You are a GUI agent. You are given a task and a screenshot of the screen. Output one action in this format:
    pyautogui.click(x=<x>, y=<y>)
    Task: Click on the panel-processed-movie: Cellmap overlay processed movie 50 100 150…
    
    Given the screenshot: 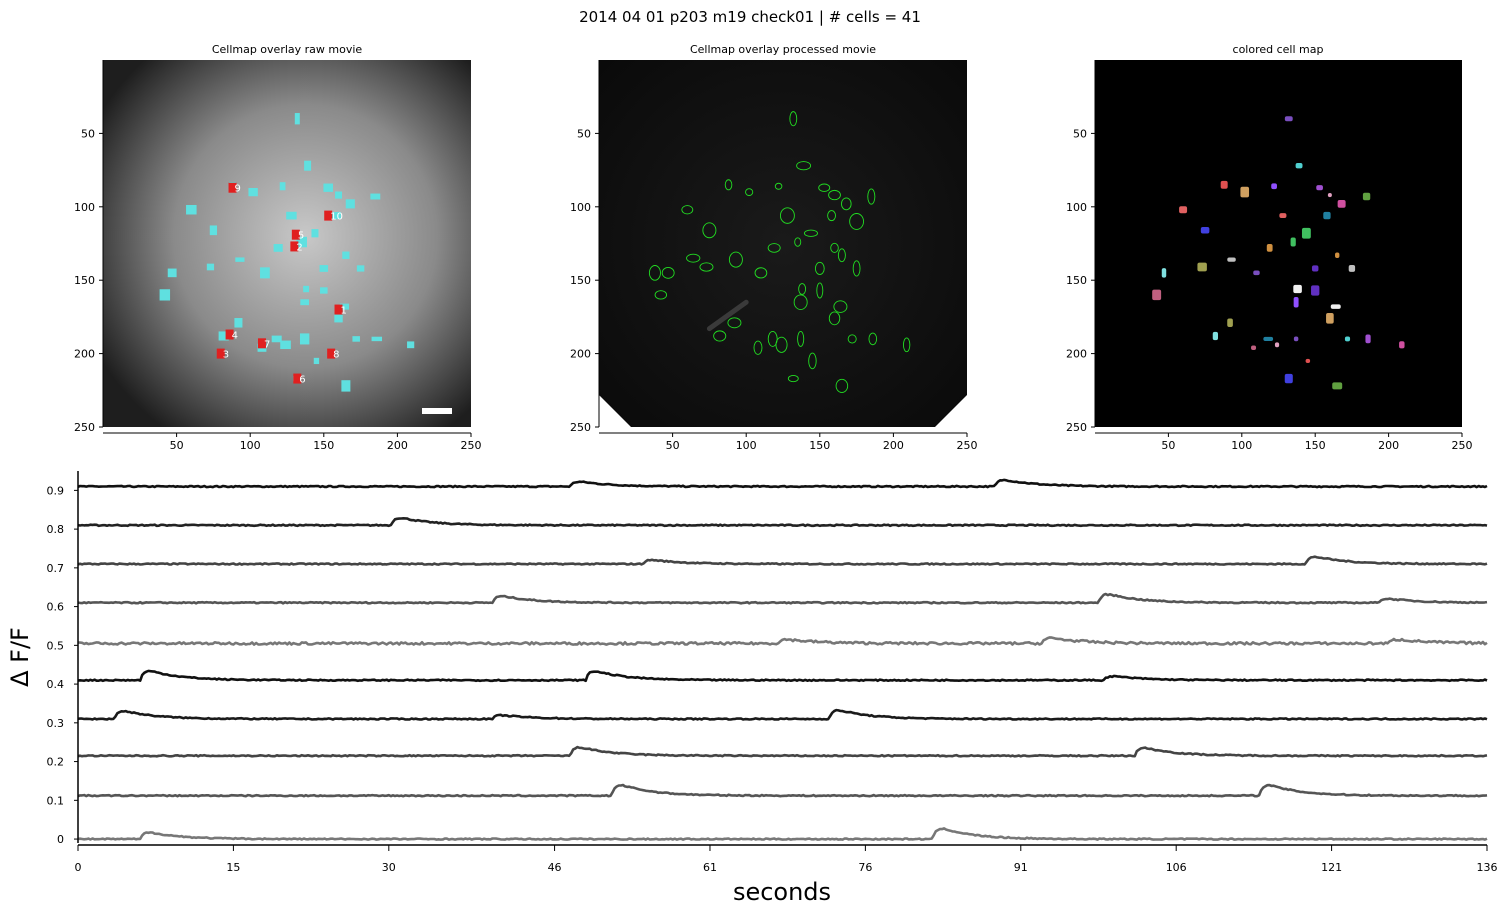 What is the action you would take?
    pyautogui.click(x=774, y=247)
    